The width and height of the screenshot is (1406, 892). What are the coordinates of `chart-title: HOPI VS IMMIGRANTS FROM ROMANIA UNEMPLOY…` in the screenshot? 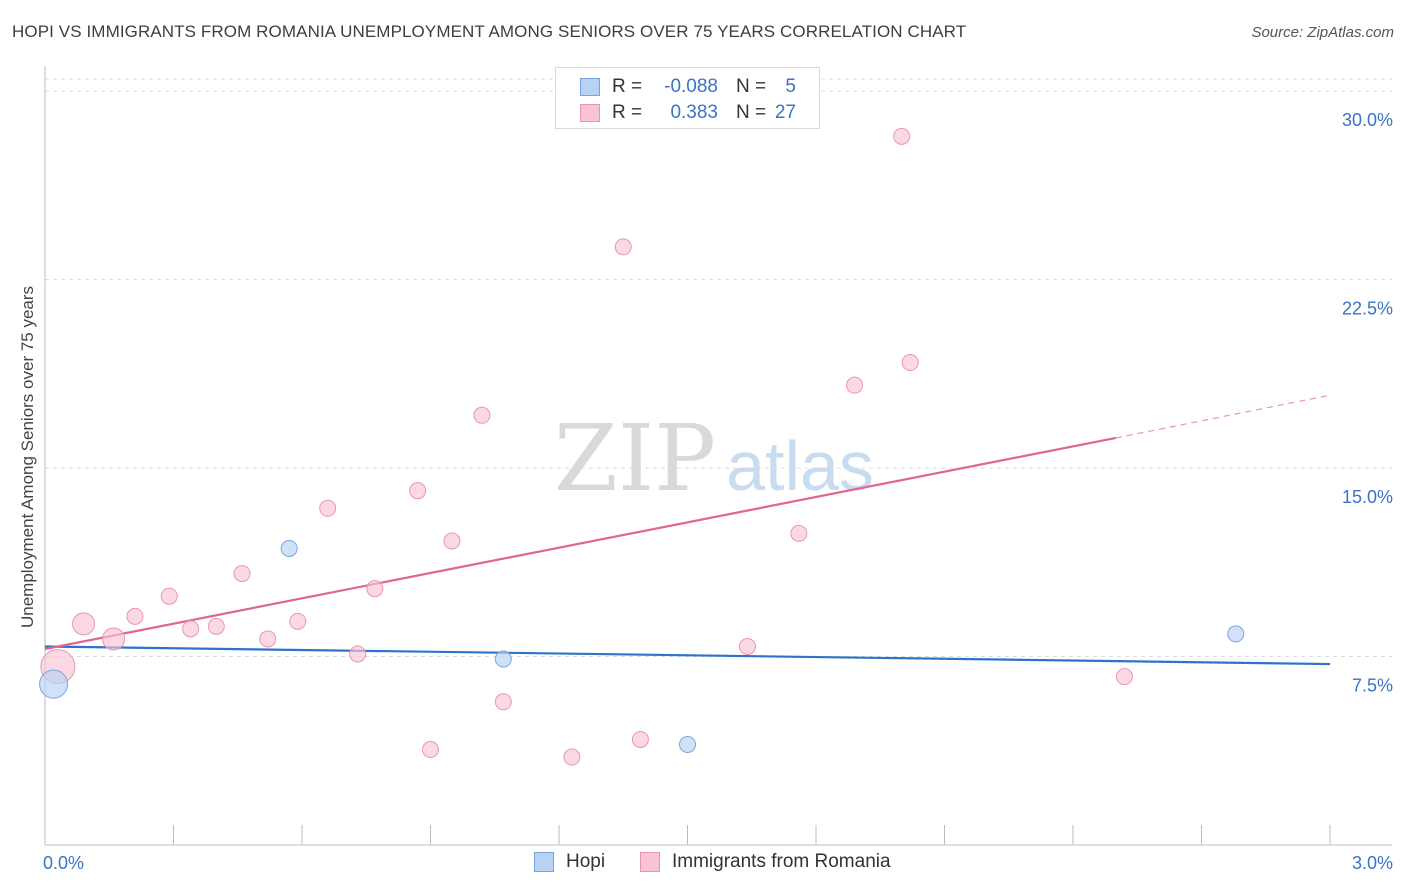 It's located at (489, 31).